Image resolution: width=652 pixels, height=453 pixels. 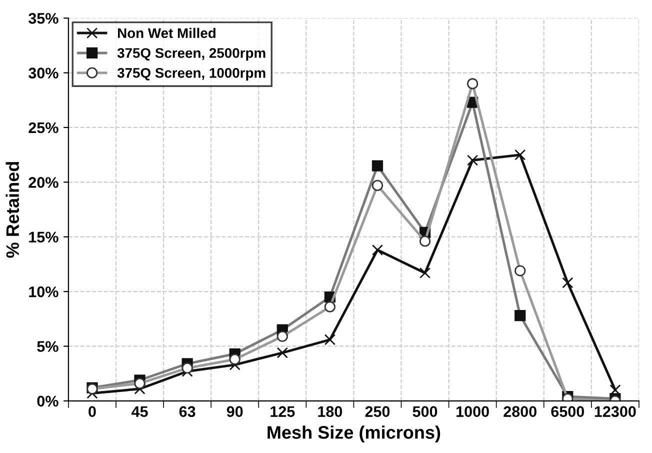 What do you see at coordinates (425, 411) in the screenshot?
I see `x-tick-label: 500` at bounding box center [425, 411].